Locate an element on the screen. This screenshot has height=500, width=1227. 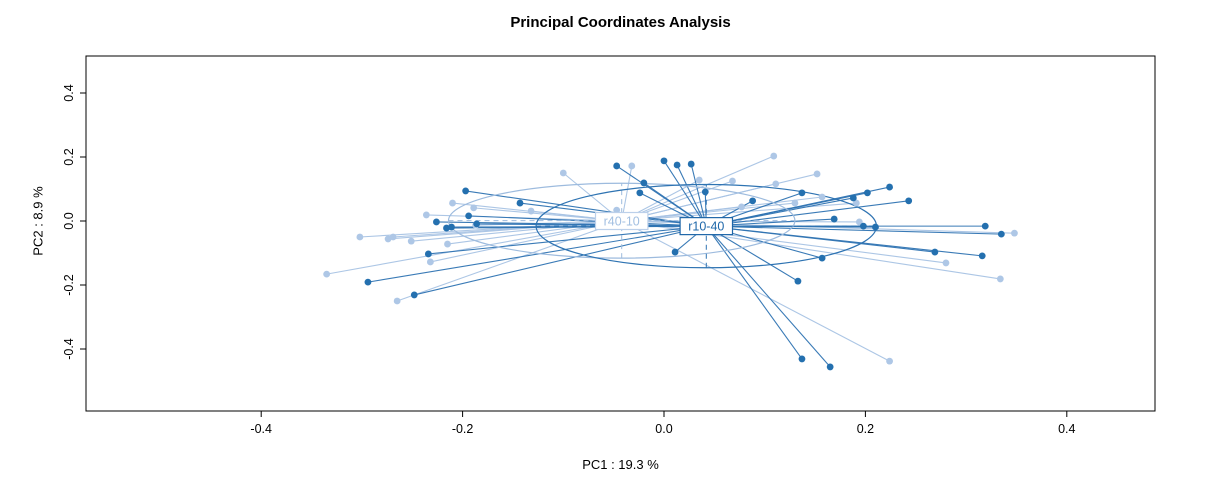
centroid-label-r10-40: r10-40 is located at coordinates (706, 227).